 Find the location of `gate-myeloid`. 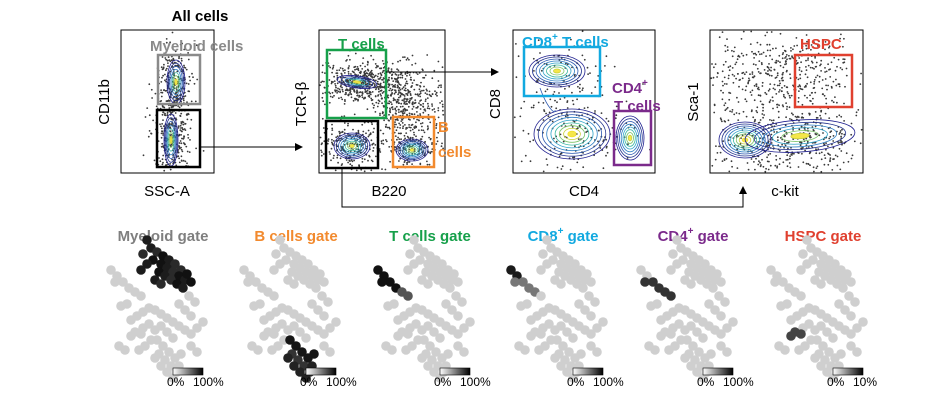

gate-myeloid is located at coordinates (179, 79).